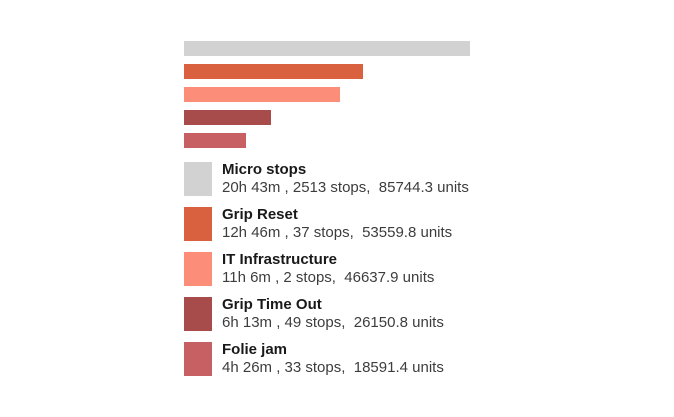 The width and height of the screenshot is (674, 417). What do you see at coordinates (198, 269) in the screenshot?
I see `legend-swatch-it-infrastructure` at bounding box center [198, 269].